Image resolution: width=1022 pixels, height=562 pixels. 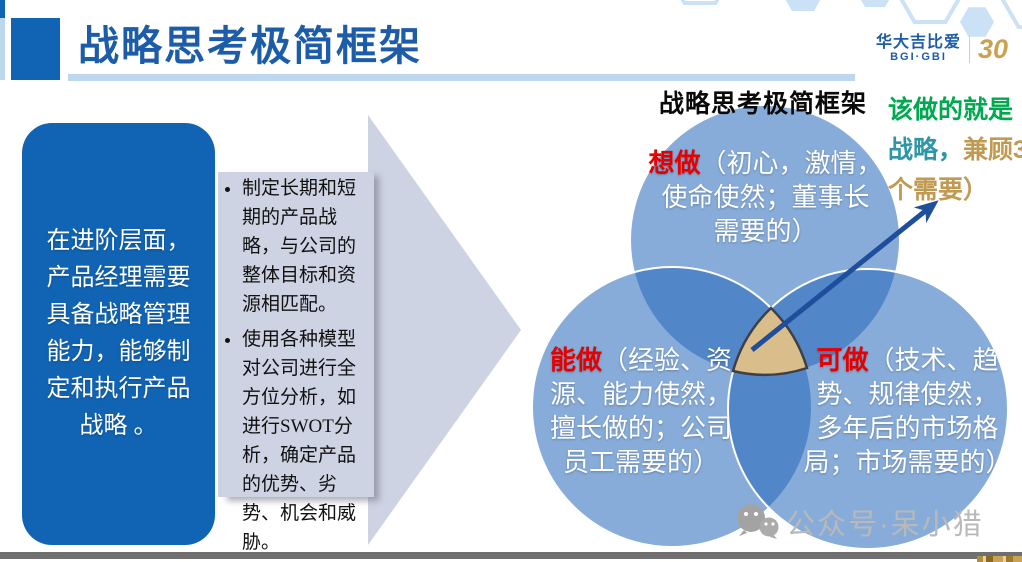 What do you see at coordinates (461, 77) in the screenshot?
I see `title-underline` at bounding box center [461, 77].